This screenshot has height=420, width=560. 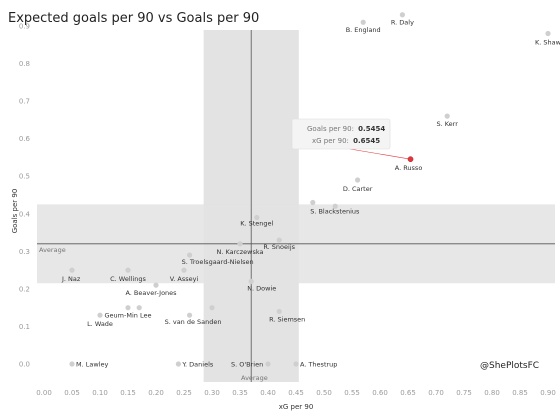 What do you see at coordinates (261, 288) in the screenshot?
I see `point-label: N. Dowie` at bounding box center [261, 288].